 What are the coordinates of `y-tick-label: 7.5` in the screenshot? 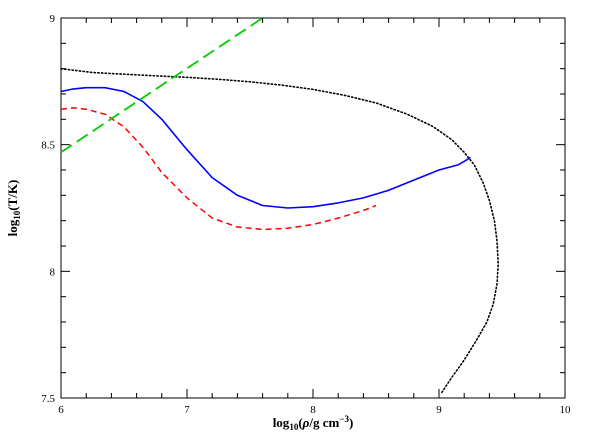 It's located at (48, 399).